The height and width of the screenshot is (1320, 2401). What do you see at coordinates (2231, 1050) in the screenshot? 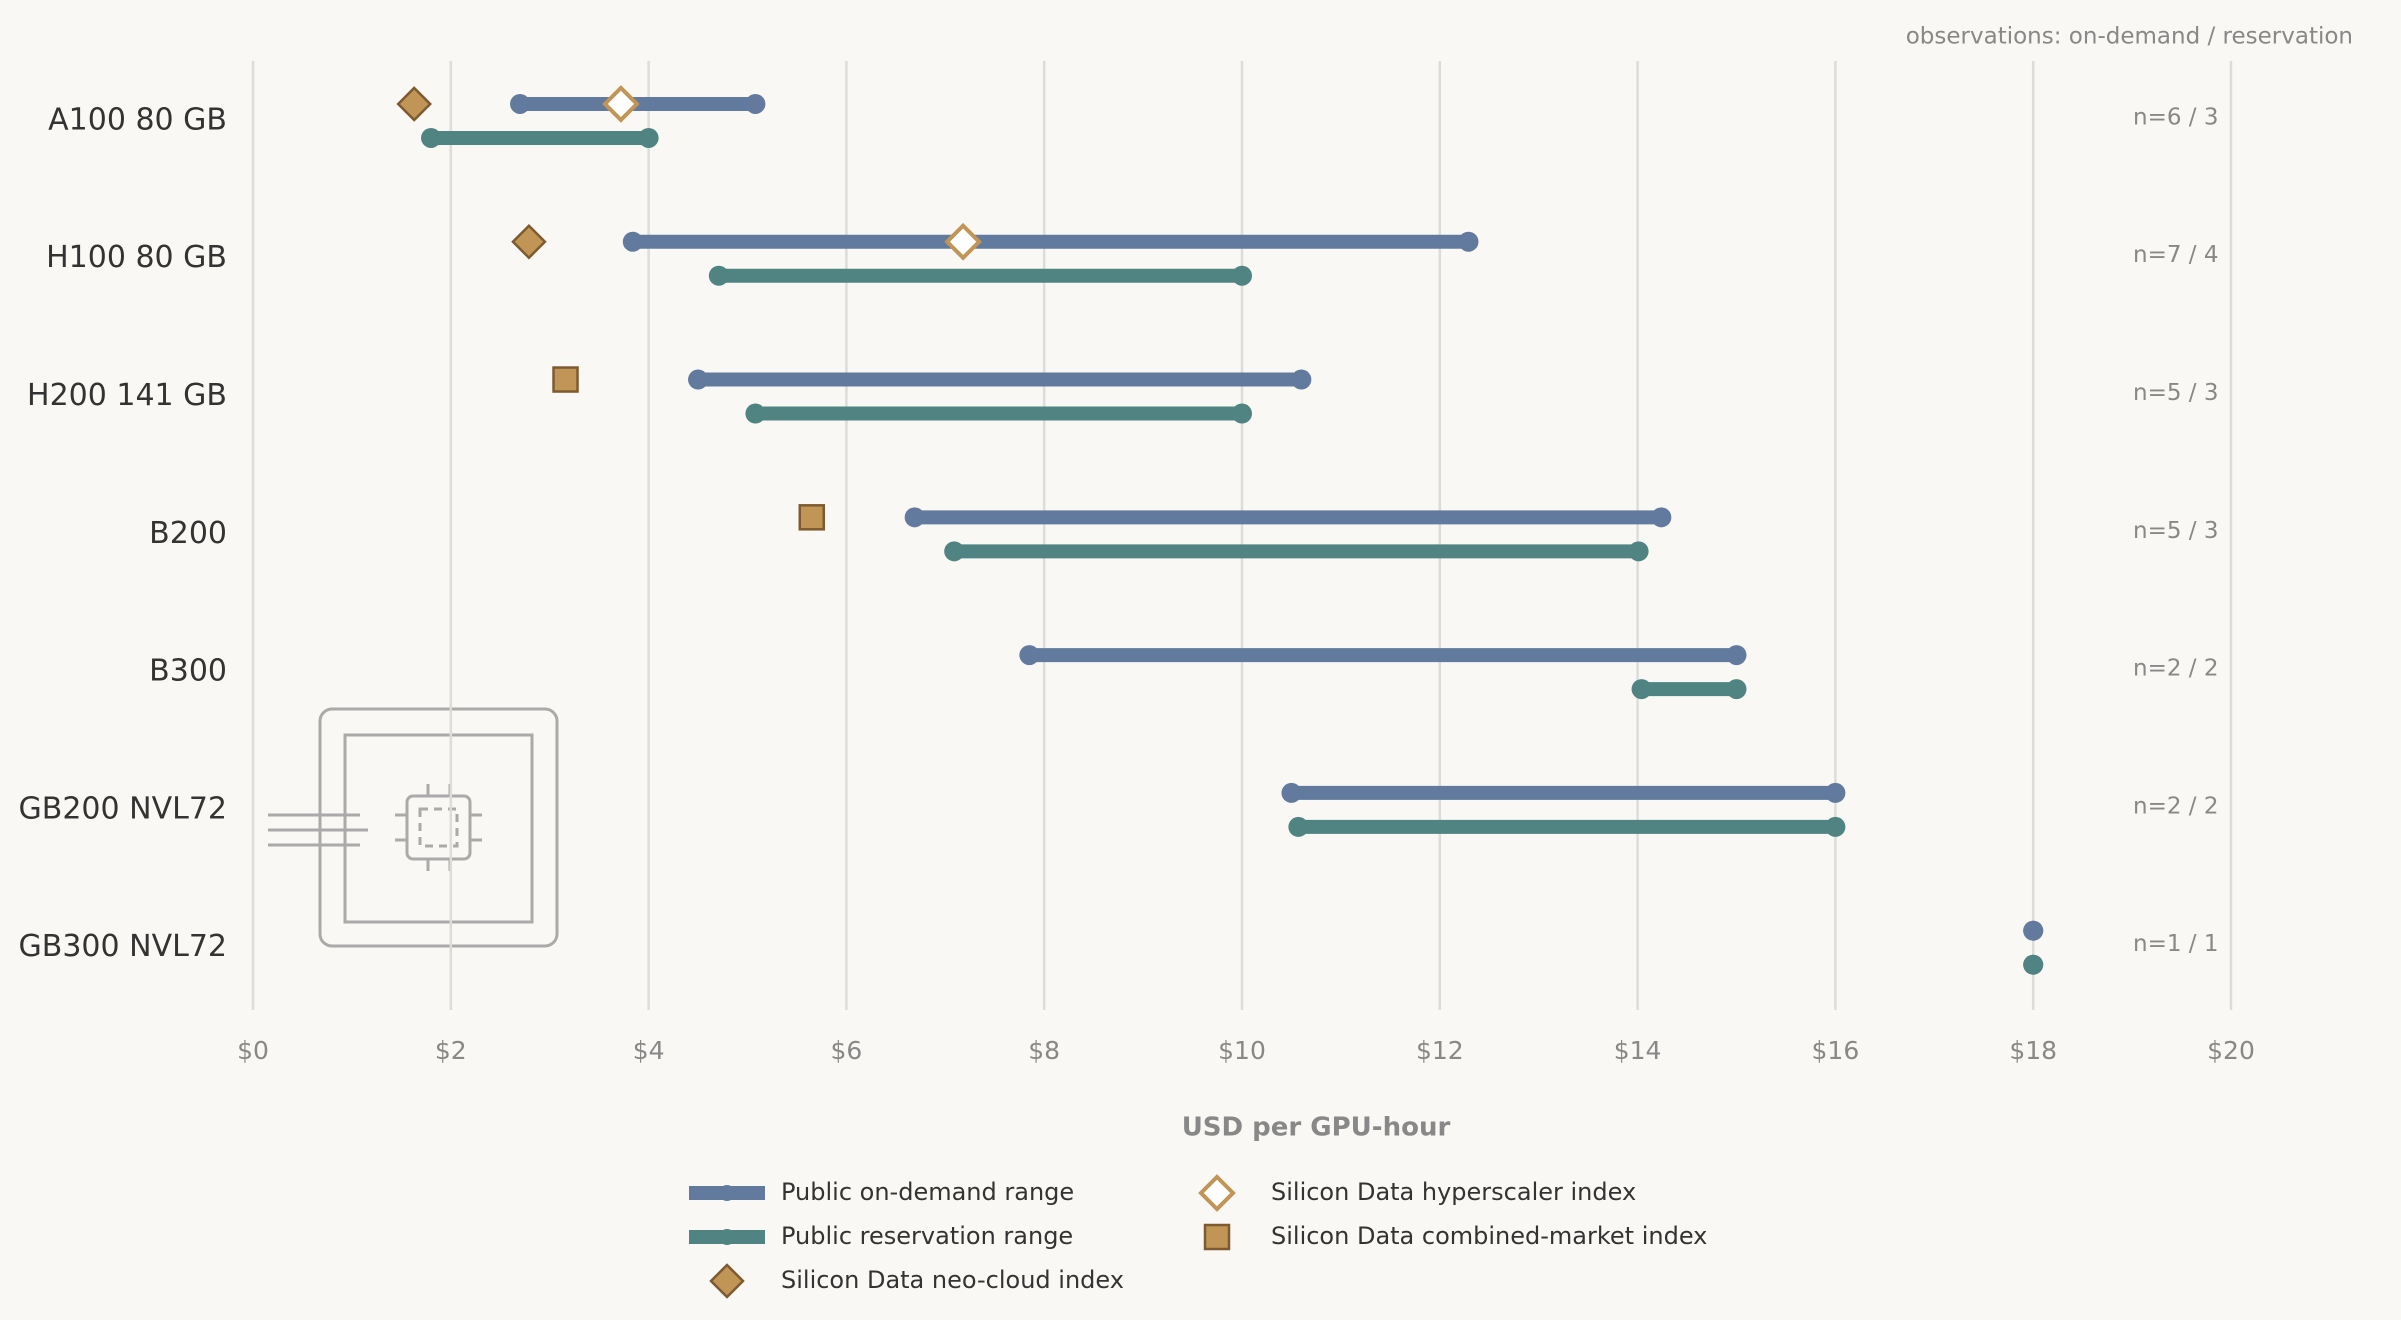
I see `x-tick-label: $20` at bounding box center [2231, 1050].